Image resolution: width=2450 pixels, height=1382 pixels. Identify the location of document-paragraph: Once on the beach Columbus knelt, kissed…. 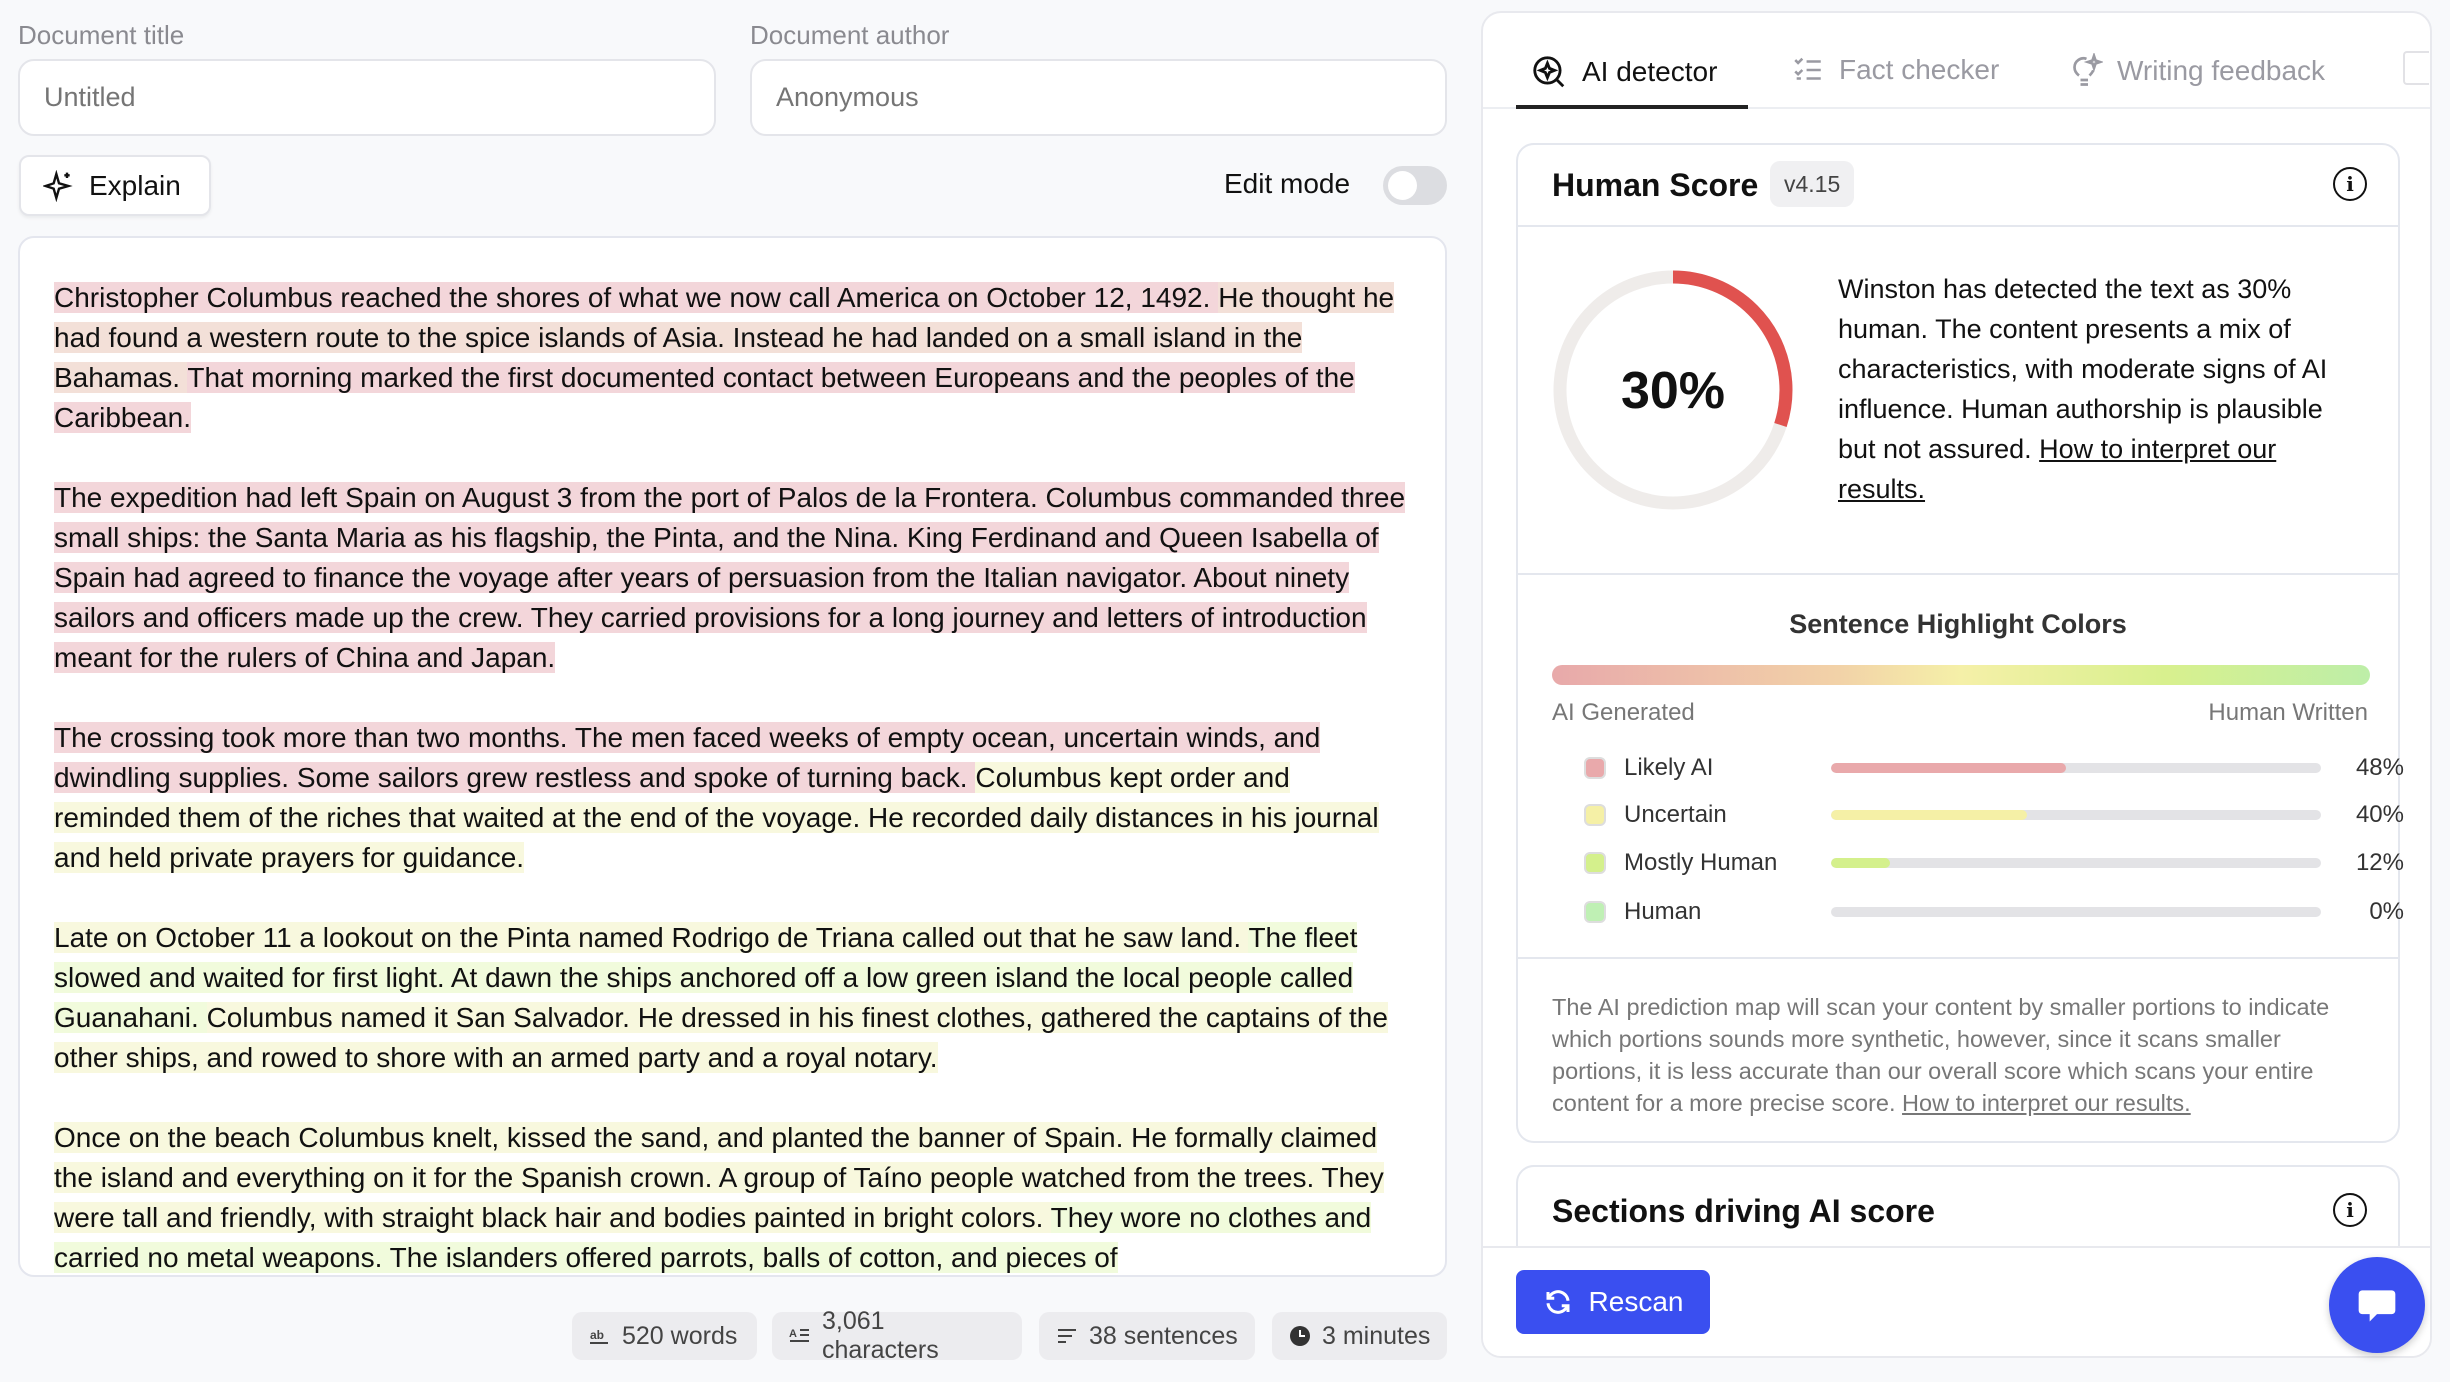
(732, 1196).